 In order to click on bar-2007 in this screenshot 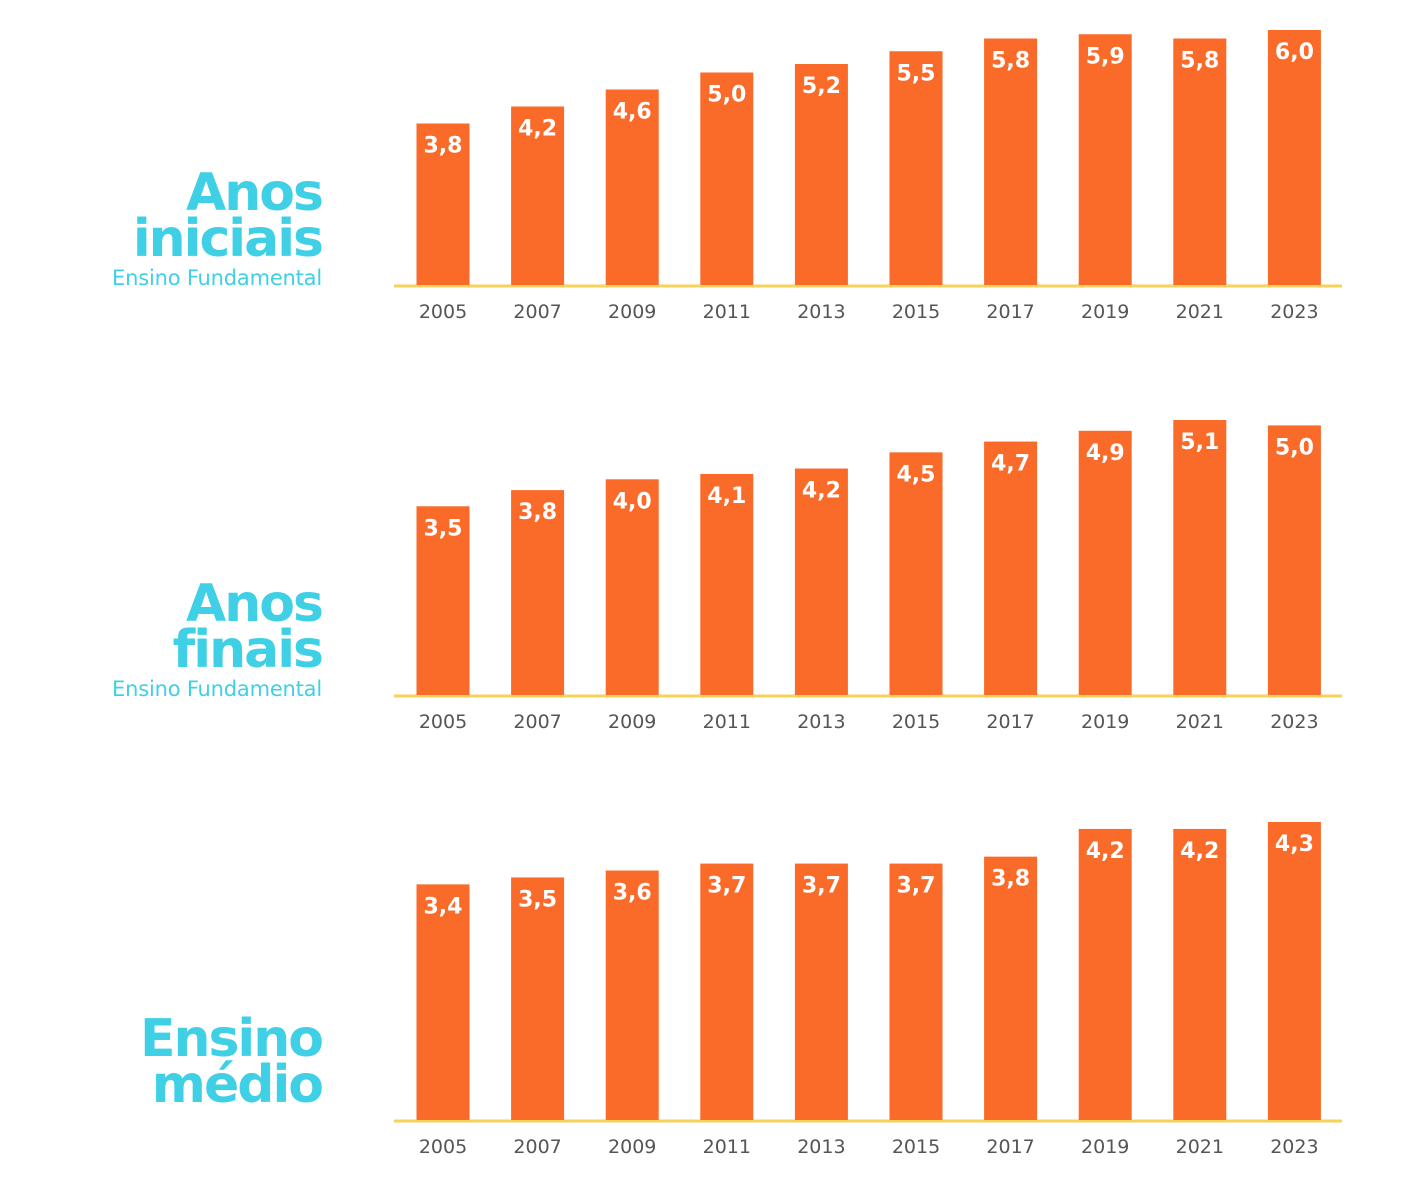, I will do `click(538, 592)`.